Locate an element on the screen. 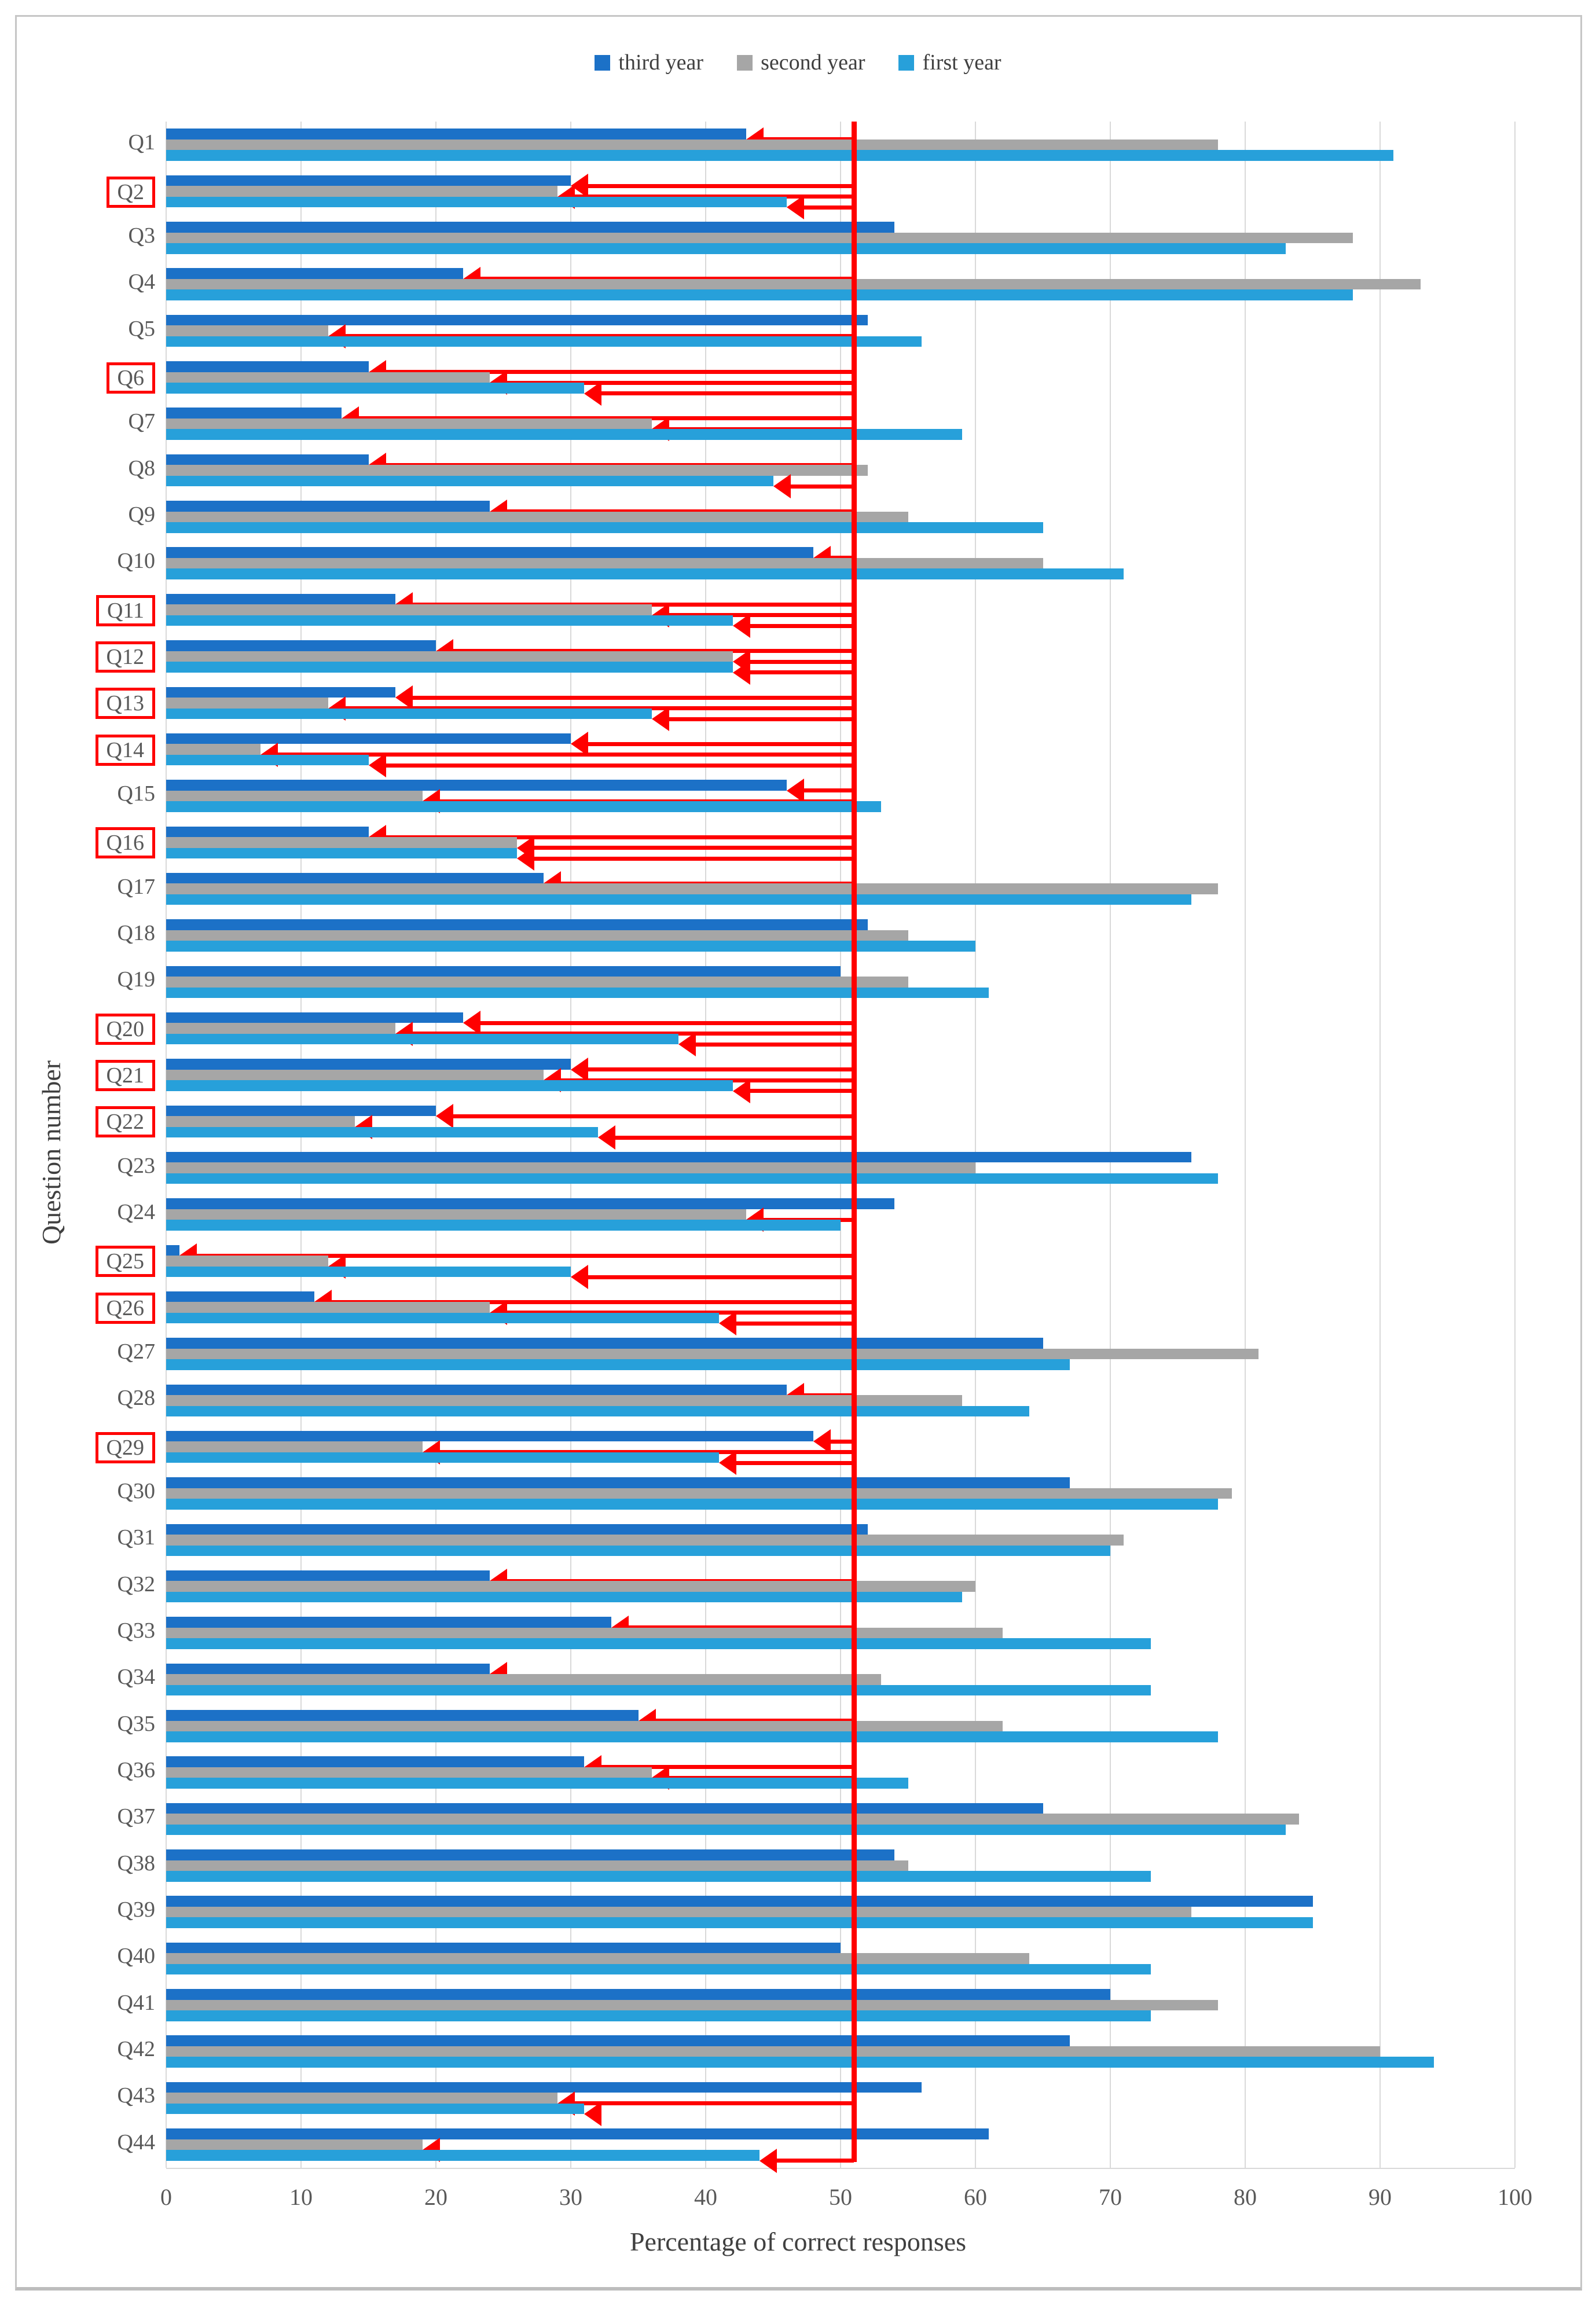  bar-q19-second-year is located at coordinates (537, 983).